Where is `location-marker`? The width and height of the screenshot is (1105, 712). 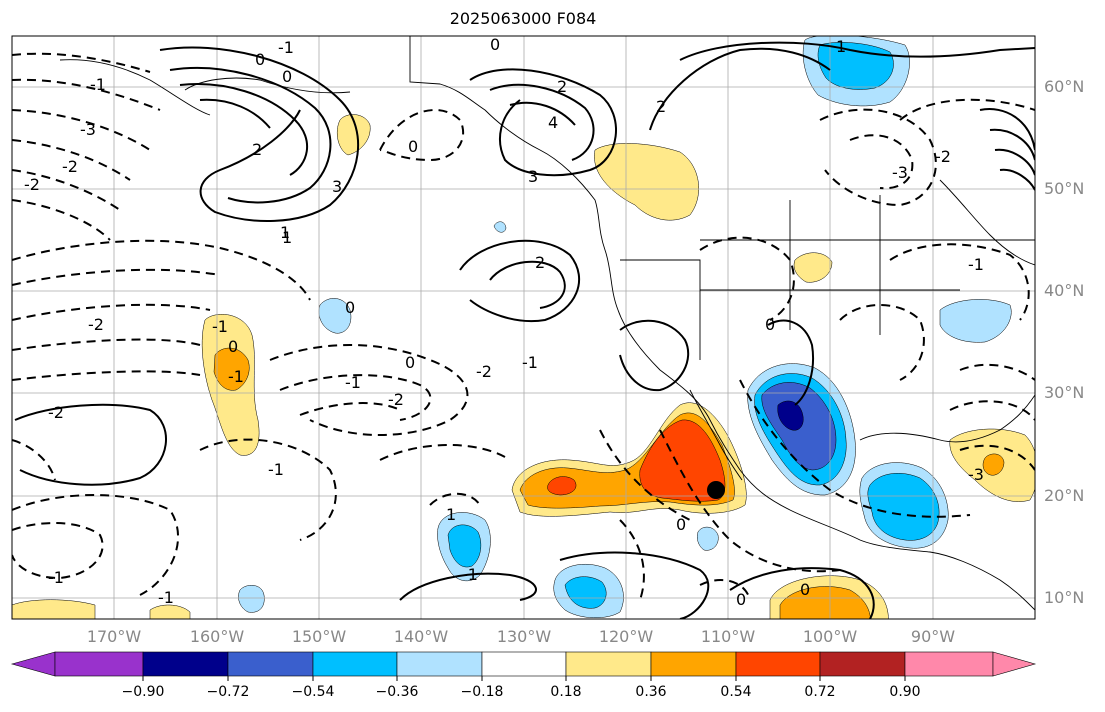
location-marker is located at coordinates (716, 490).